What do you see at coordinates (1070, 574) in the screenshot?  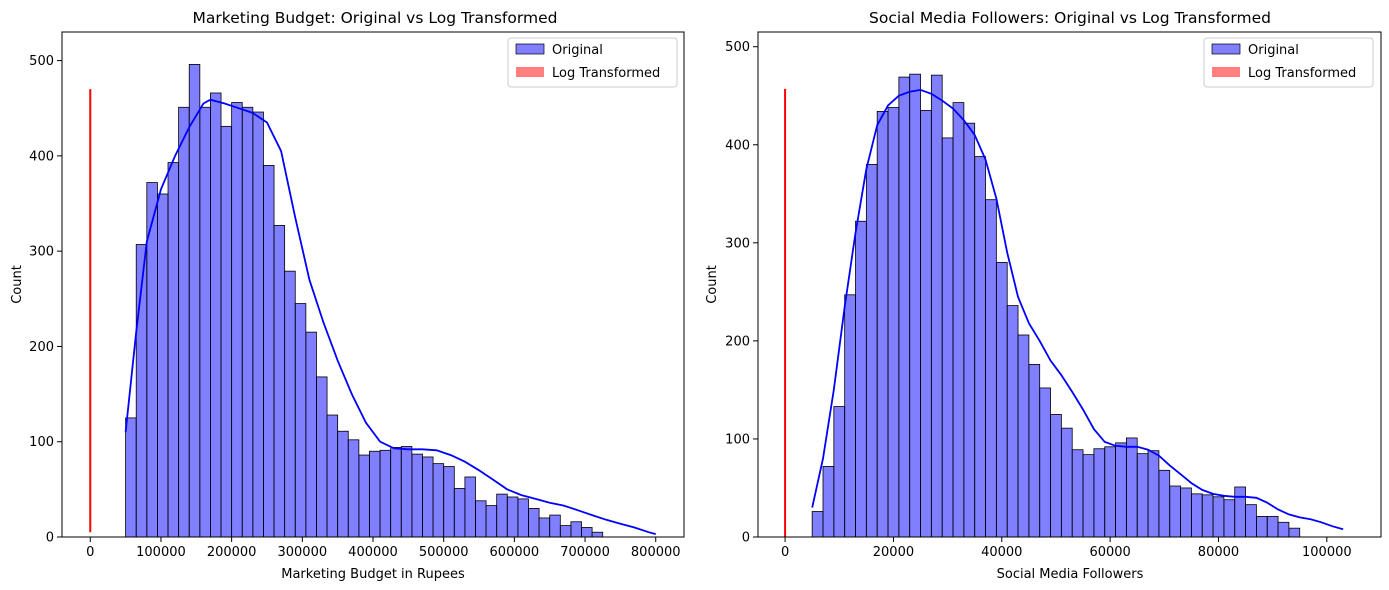 I see `x-axis-label: Social Media Followers` at bounding box center [1070, 574].